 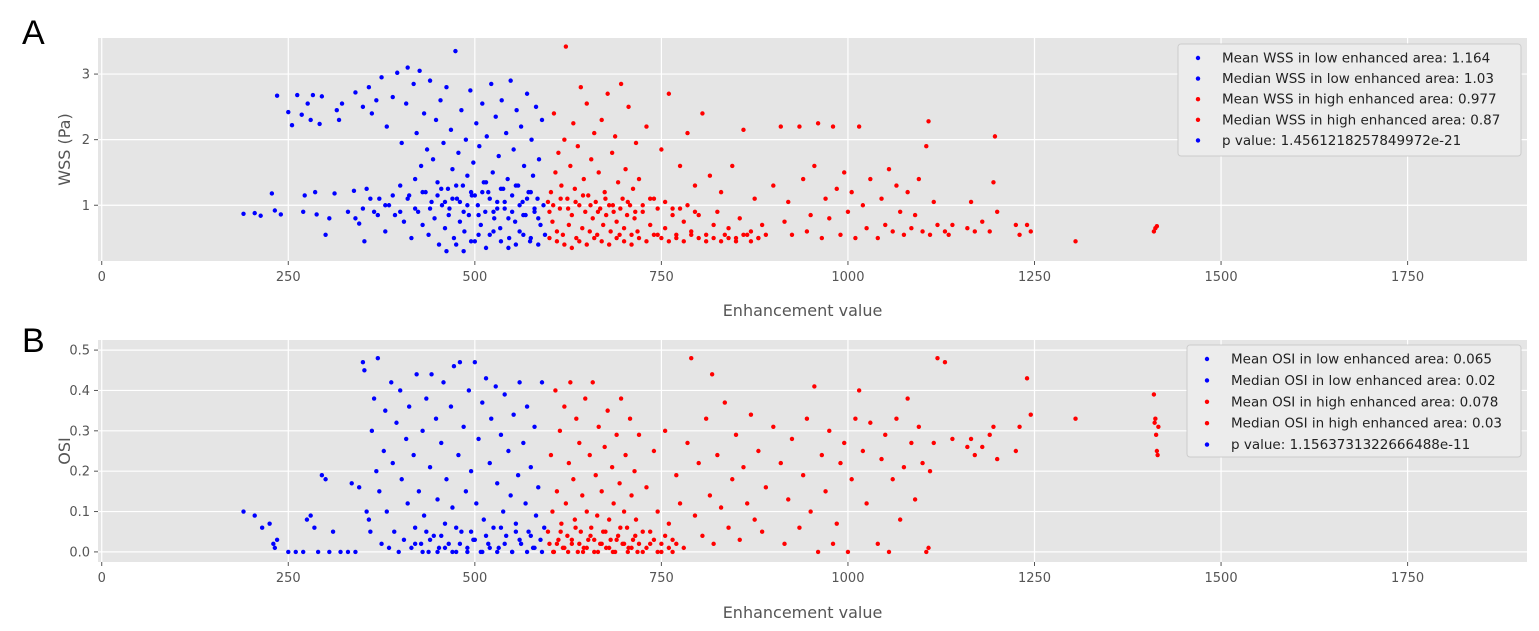 What do you see at coordinates (86, 75) in the screenshot?
I see `chart-1-y-tick-label: 3` at bounding box center [86, 75].